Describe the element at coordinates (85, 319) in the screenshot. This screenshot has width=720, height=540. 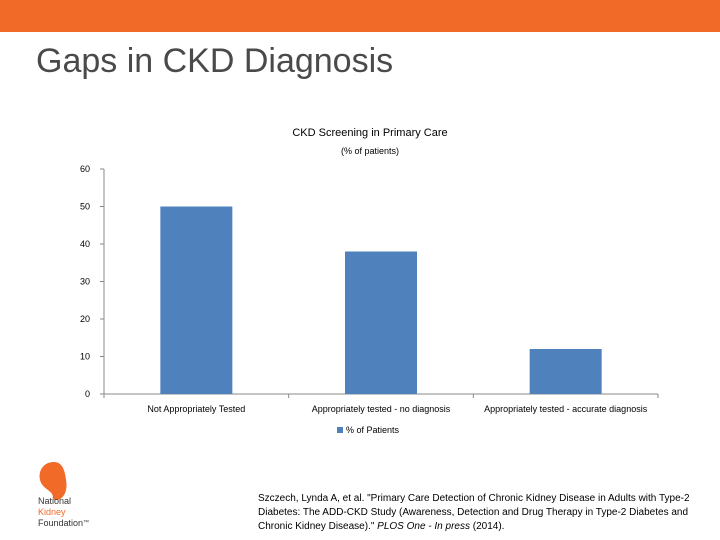
I see `y-tick-label: 20` at that location.